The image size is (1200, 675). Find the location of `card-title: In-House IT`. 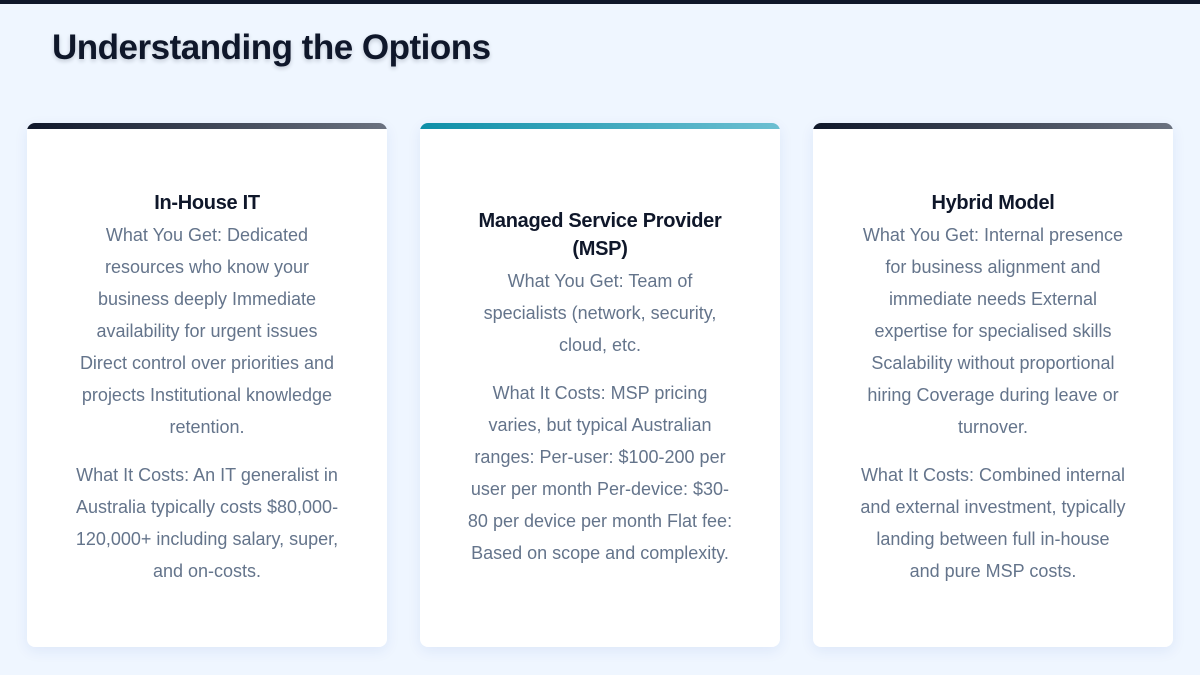

card-title: In-House IT is located at coordinates (207, 203).